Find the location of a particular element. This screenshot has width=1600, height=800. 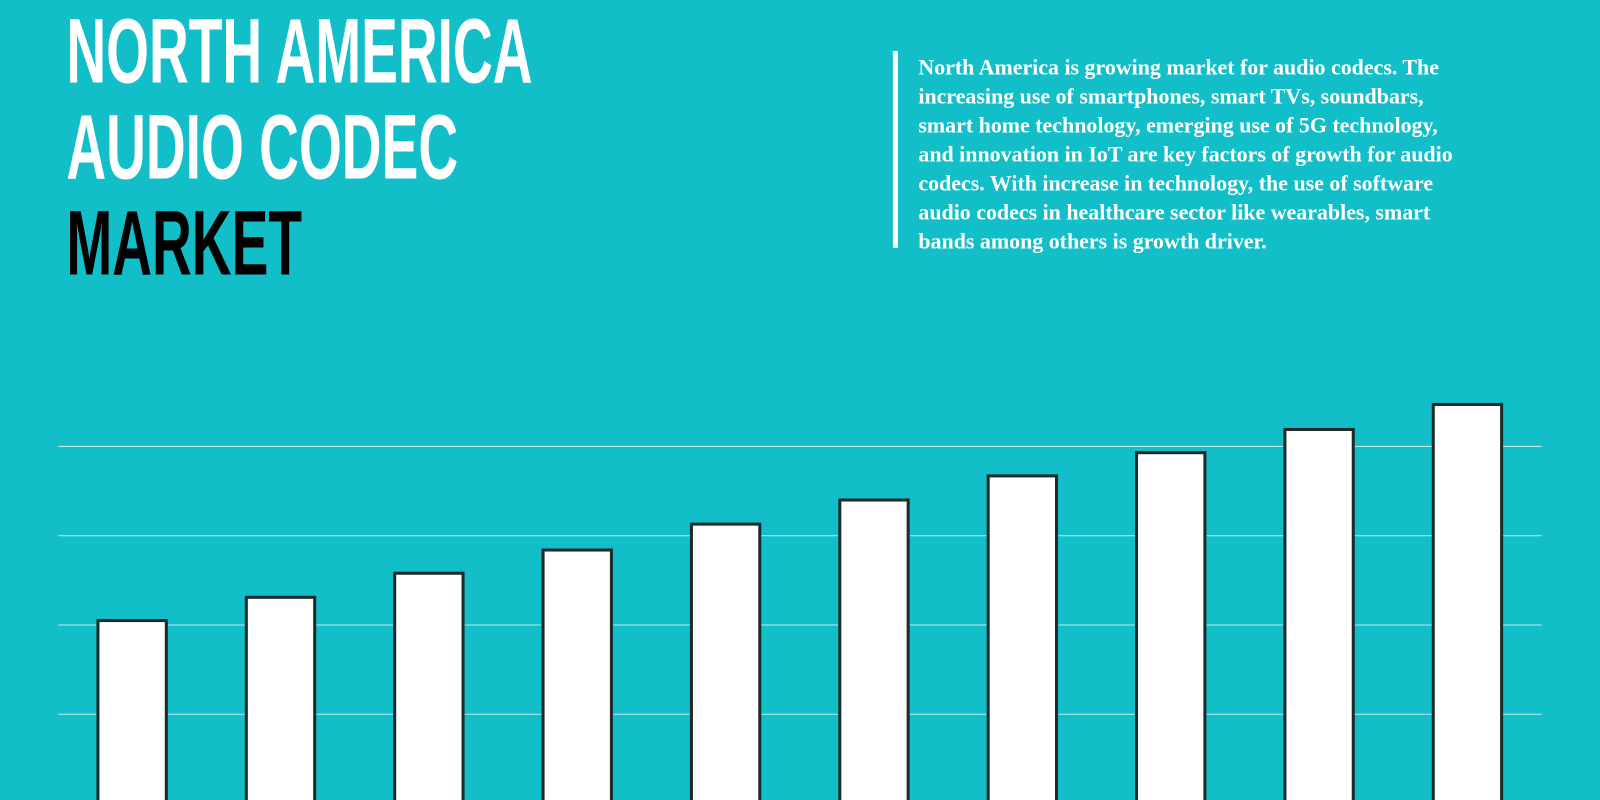

title-line: AUDIO CODEC is located at coordinates (262, 147).